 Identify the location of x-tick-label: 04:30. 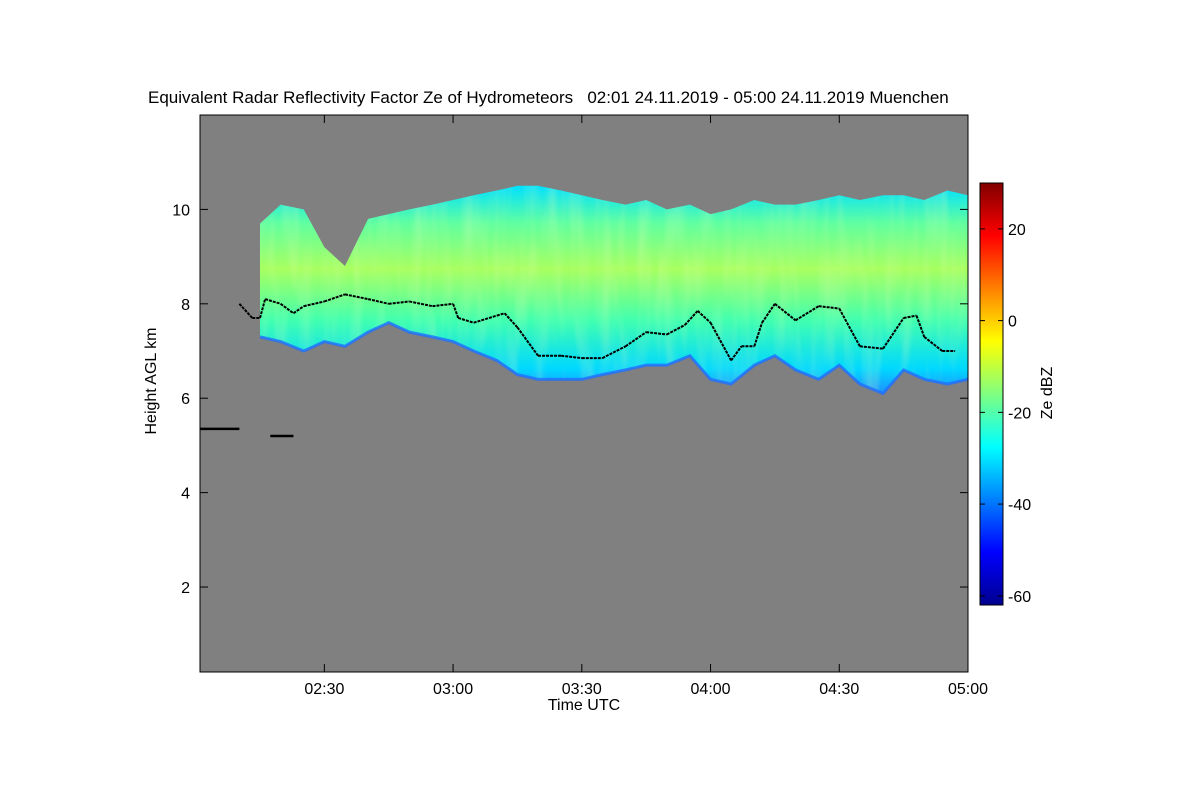
(839, 689).